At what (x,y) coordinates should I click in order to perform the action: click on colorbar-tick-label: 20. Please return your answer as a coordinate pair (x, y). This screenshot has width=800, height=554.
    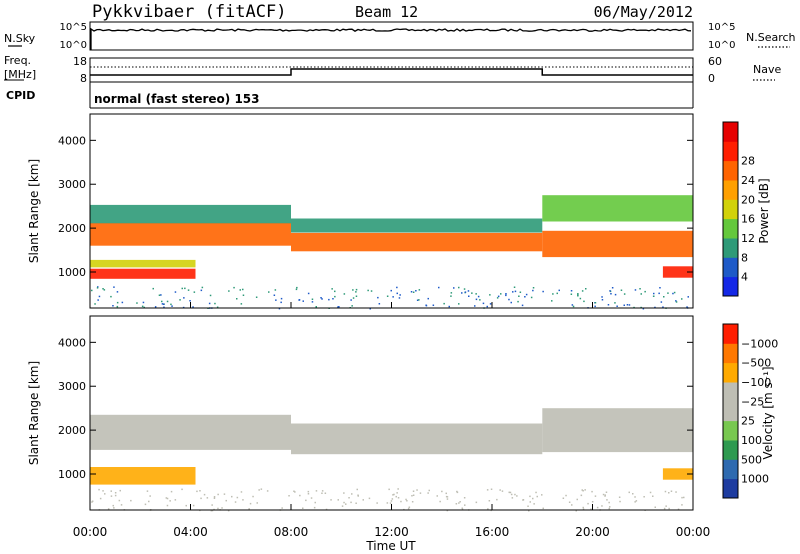
    Looking at the image, I should click on (748, 199).